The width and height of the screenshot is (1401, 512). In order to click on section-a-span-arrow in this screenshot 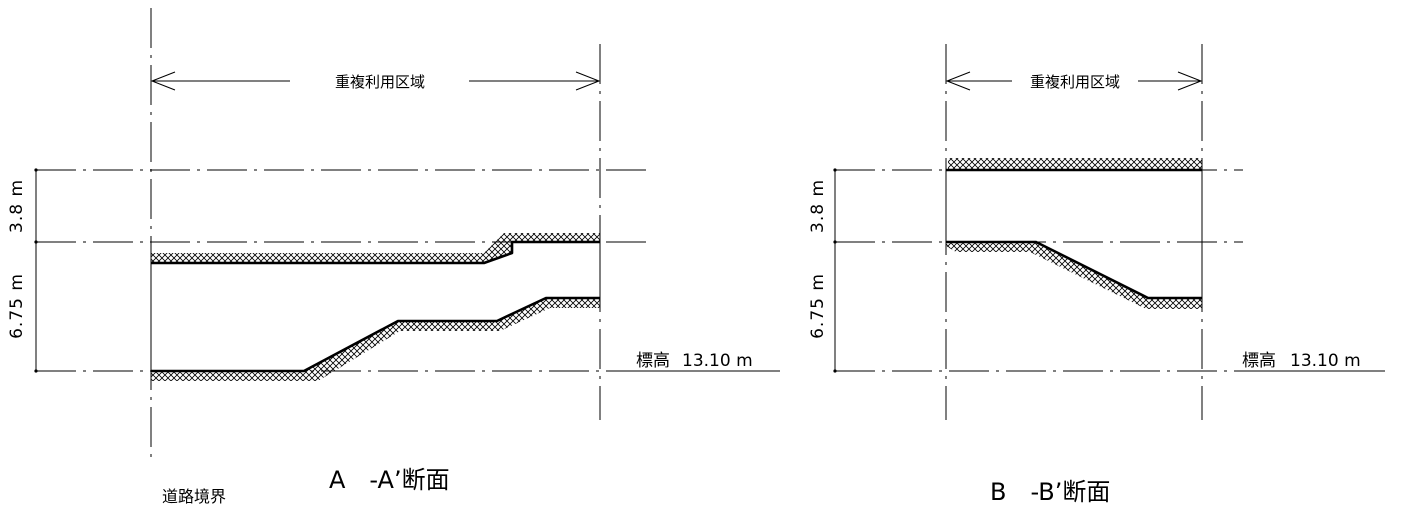, I will do `click(375, 81)`.